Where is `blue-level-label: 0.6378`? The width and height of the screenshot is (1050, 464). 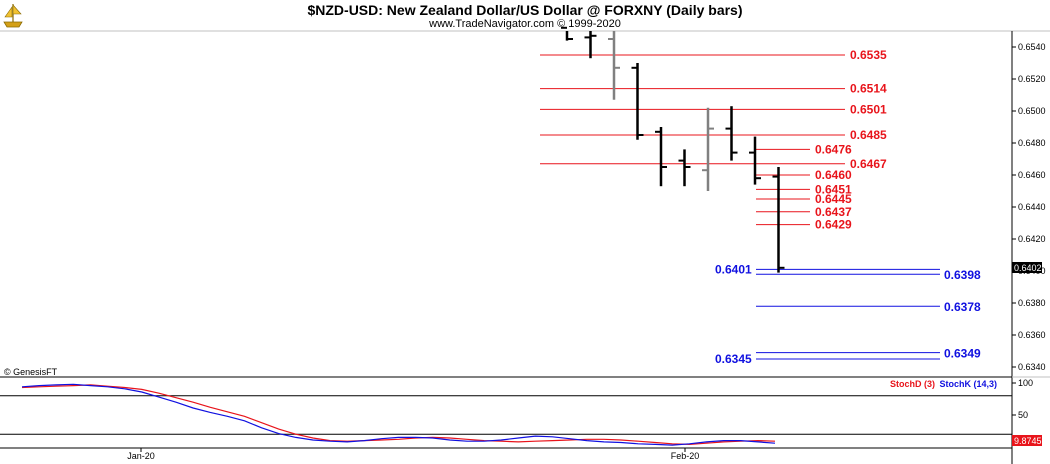
blue-level-label: 0.6378 is located at coordinates (962, 307).